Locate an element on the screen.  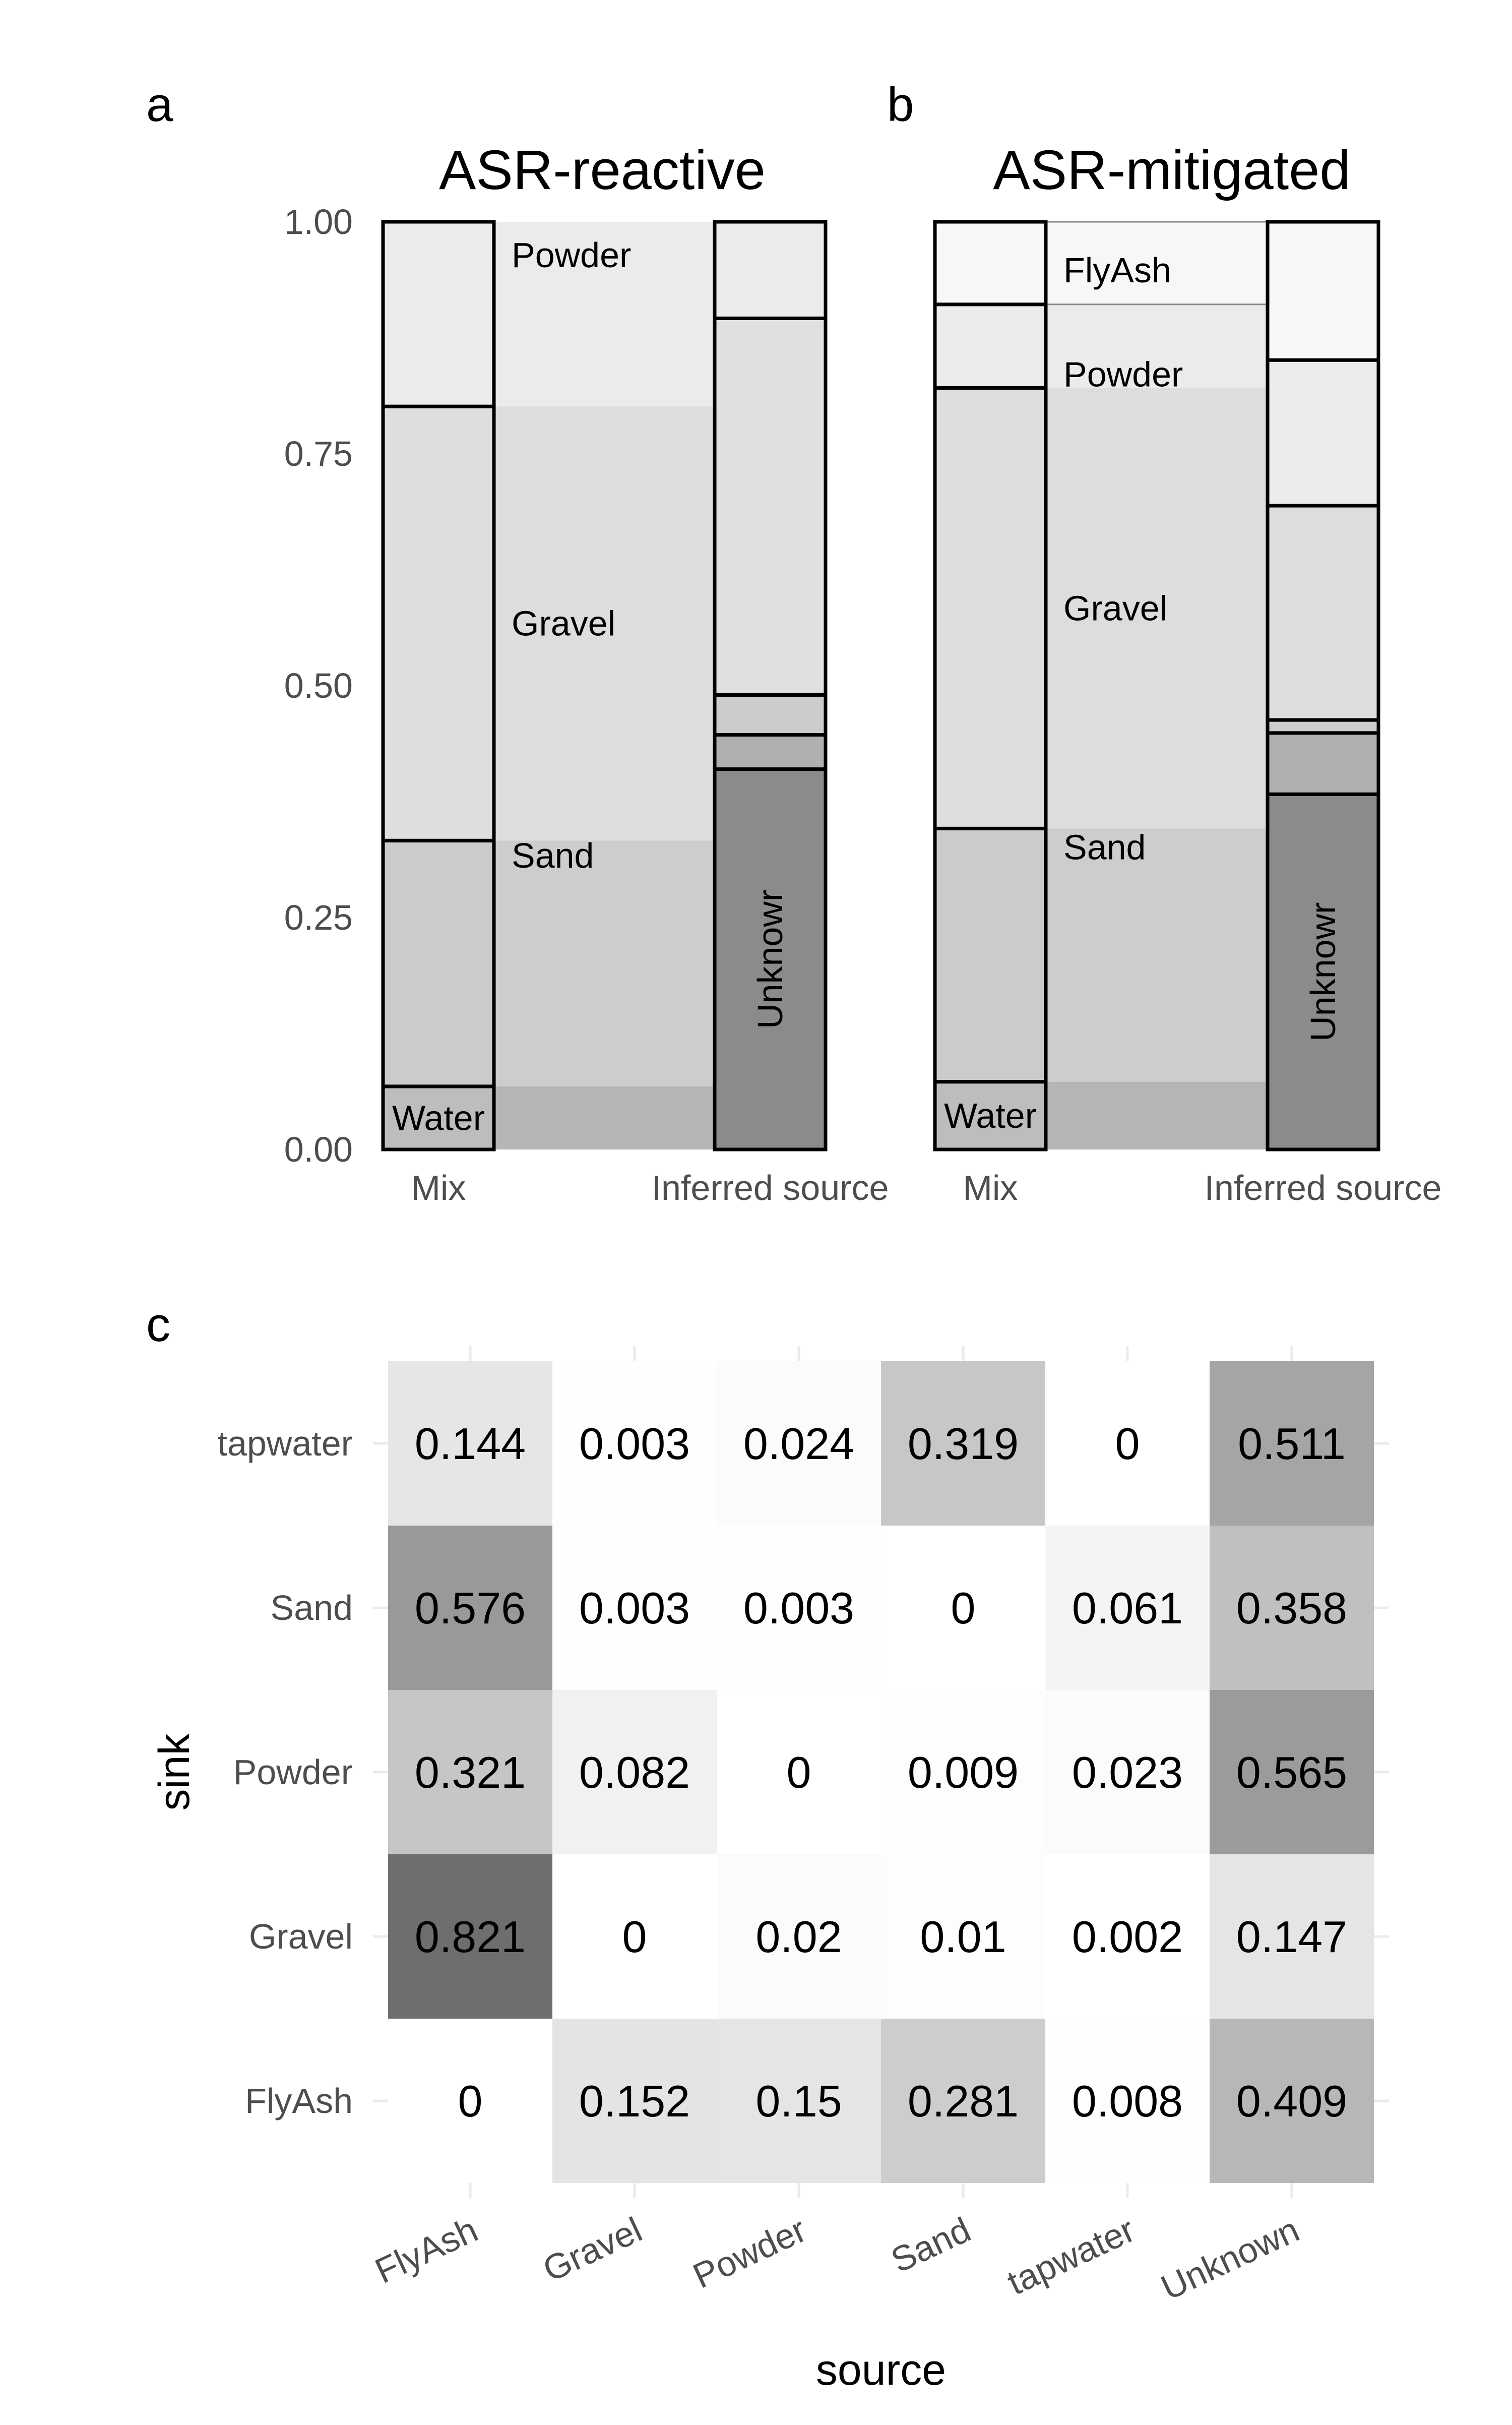
heatmap-cell-label: 0.319 is located at coordinates (963, 1444).